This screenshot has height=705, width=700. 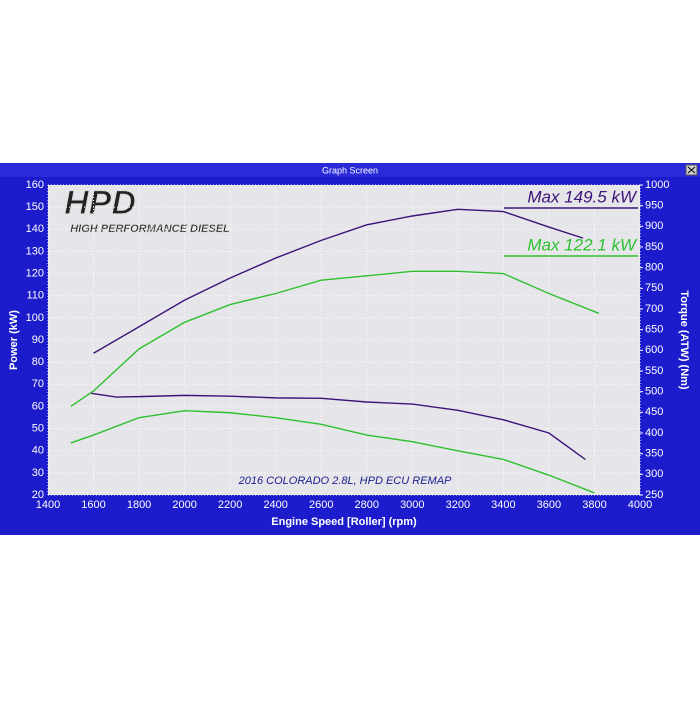 I want to click on y-tick-label: 40, so click(x=38, y=451).